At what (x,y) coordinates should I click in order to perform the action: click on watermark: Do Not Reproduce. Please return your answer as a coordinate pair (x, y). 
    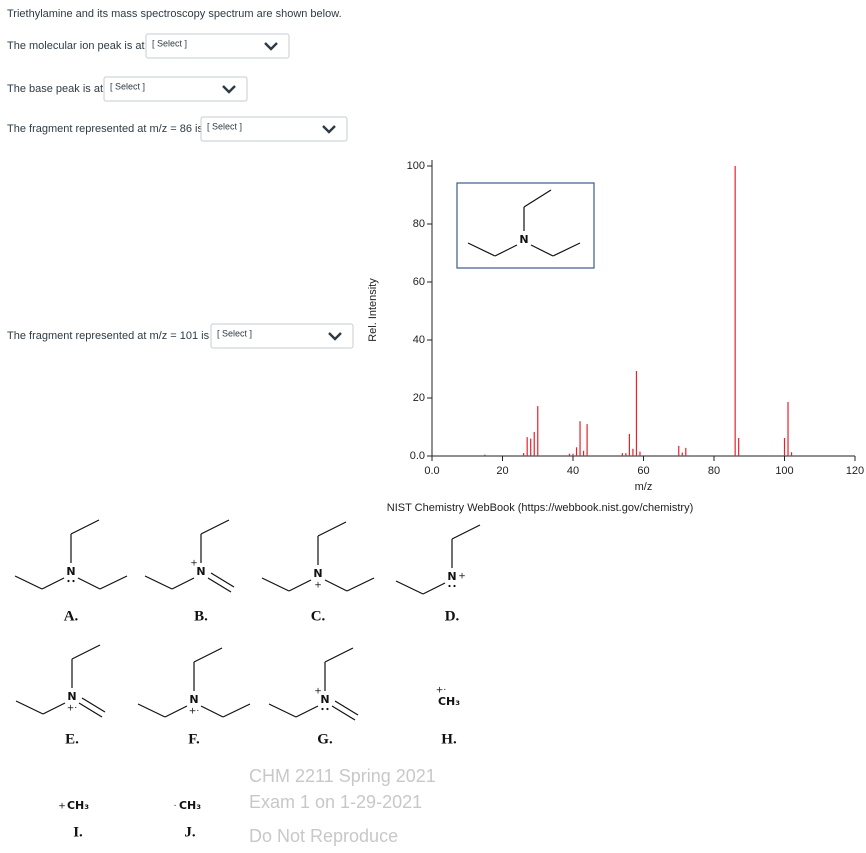
    Looking at the image, I should click on (323, 836).